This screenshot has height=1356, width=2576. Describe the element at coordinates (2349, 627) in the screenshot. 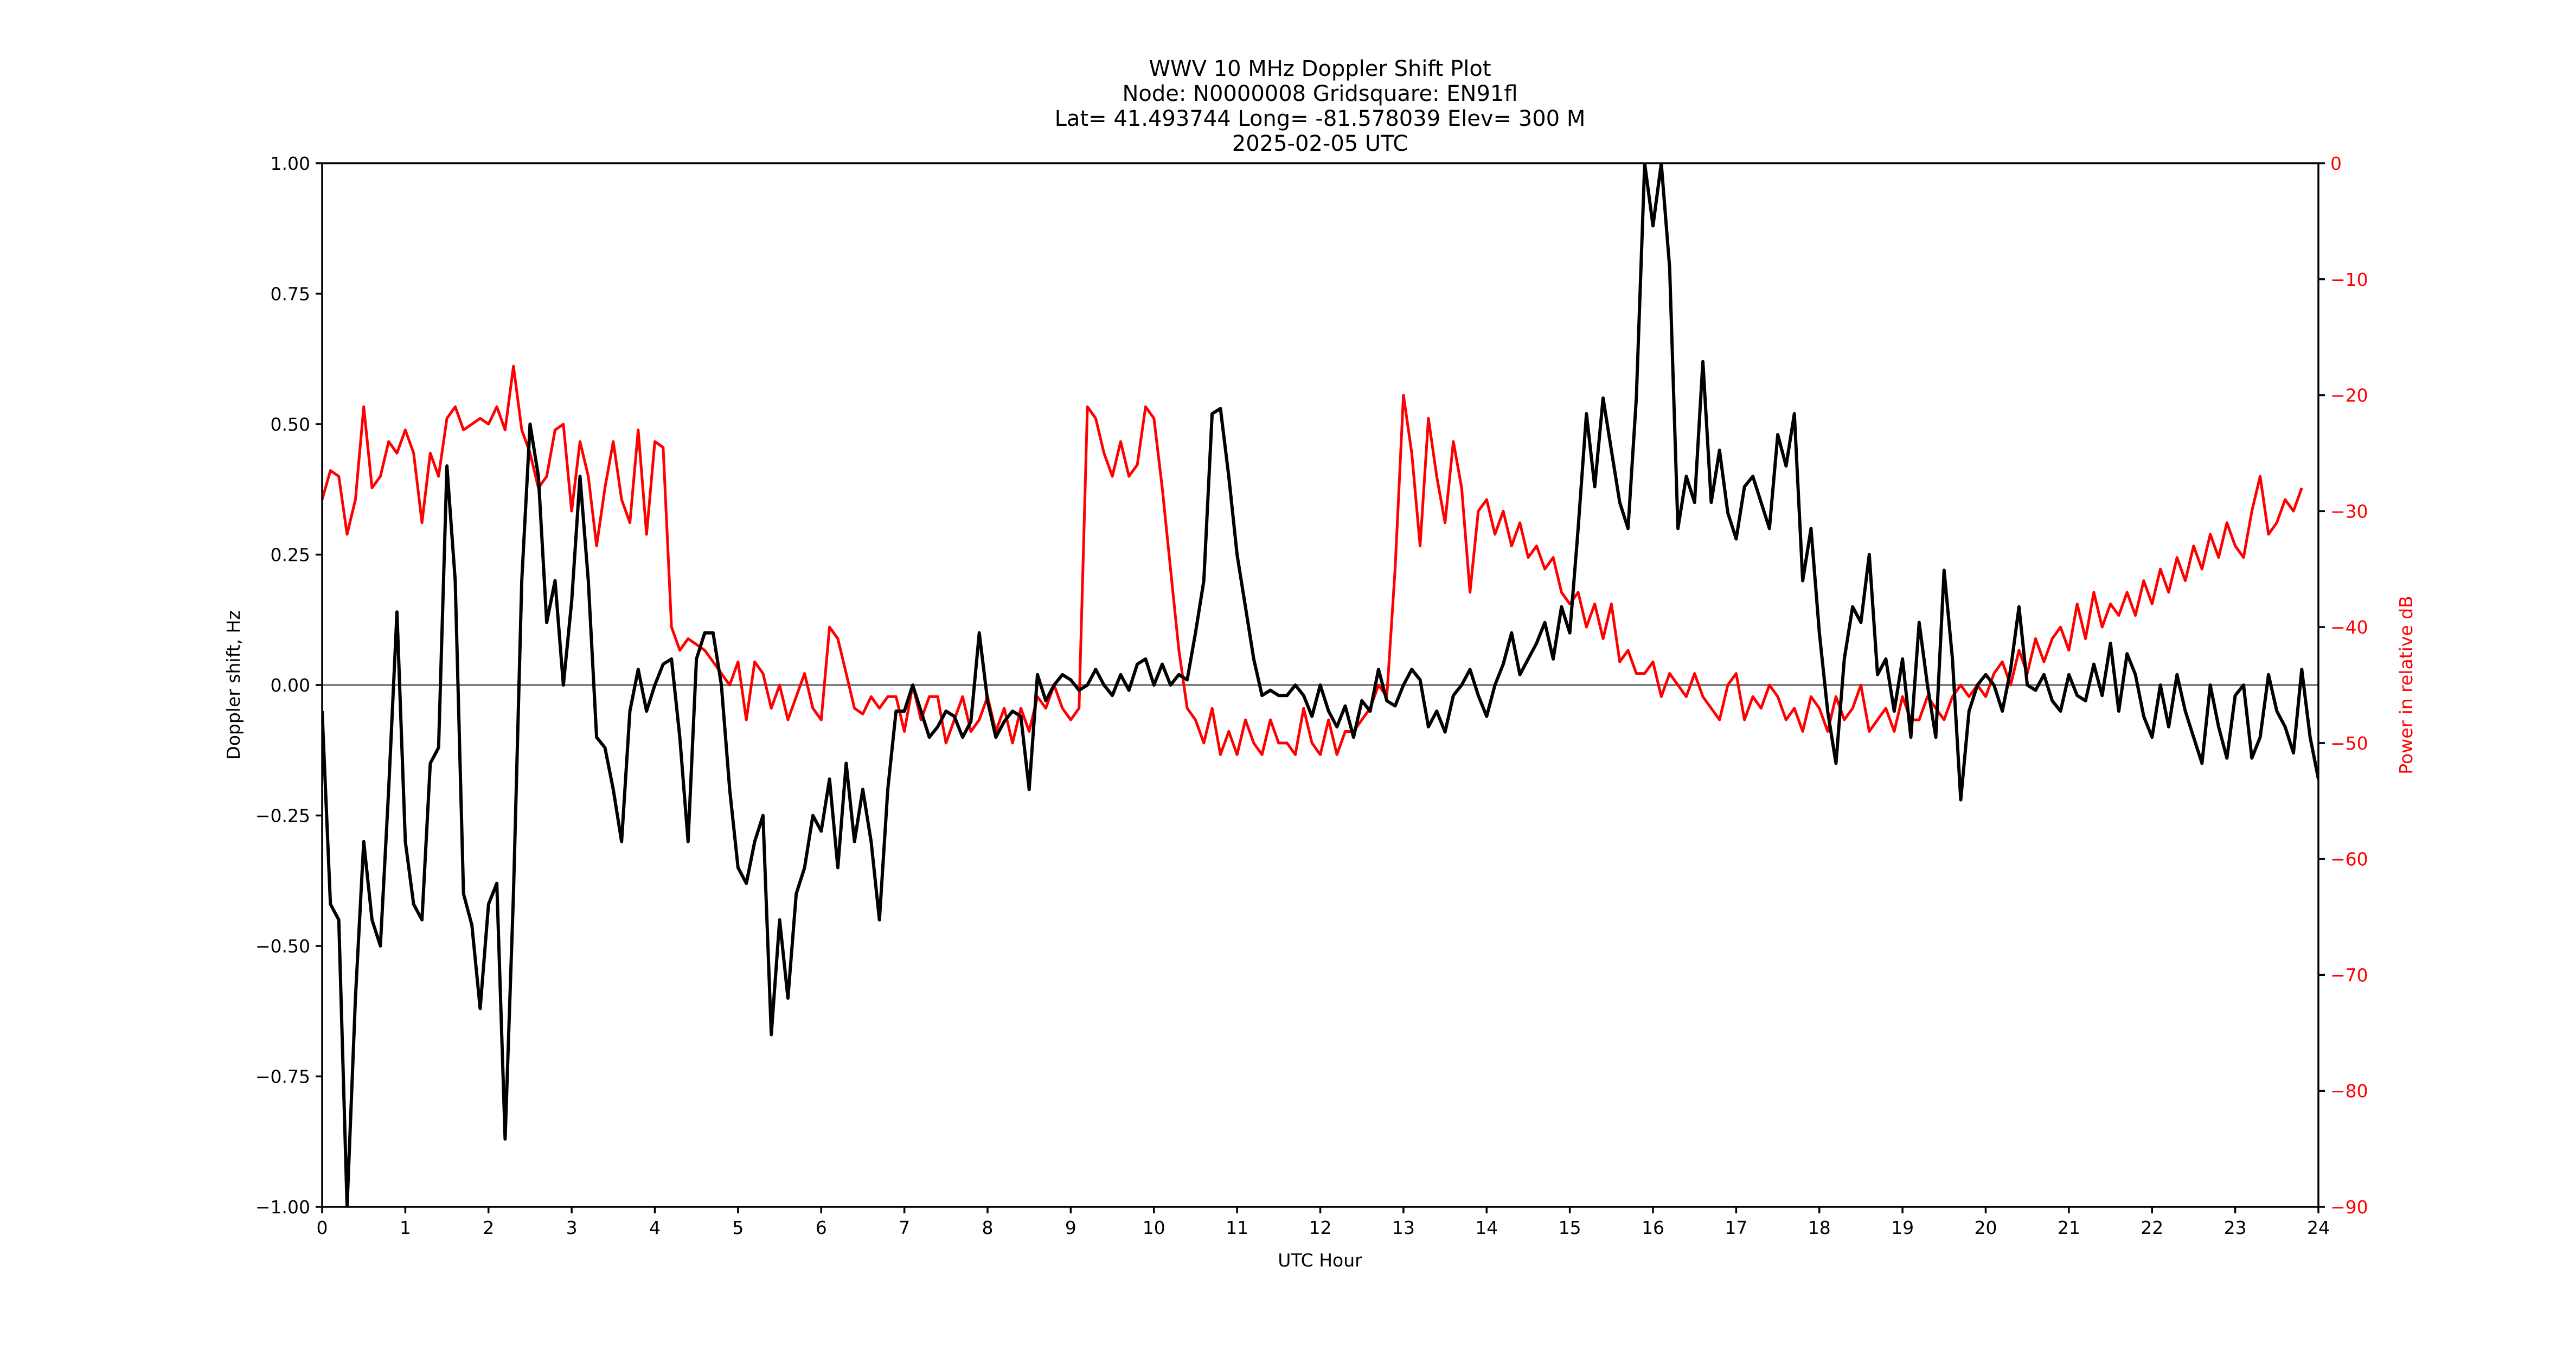

I see `y2-tick-label: −40` at that location.